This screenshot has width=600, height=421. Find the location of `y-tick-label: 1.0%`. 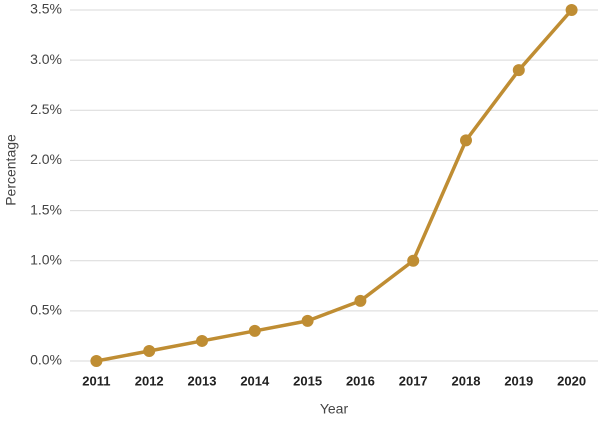

y-tick-label: 1.0% is located at coordinates (46, 259).